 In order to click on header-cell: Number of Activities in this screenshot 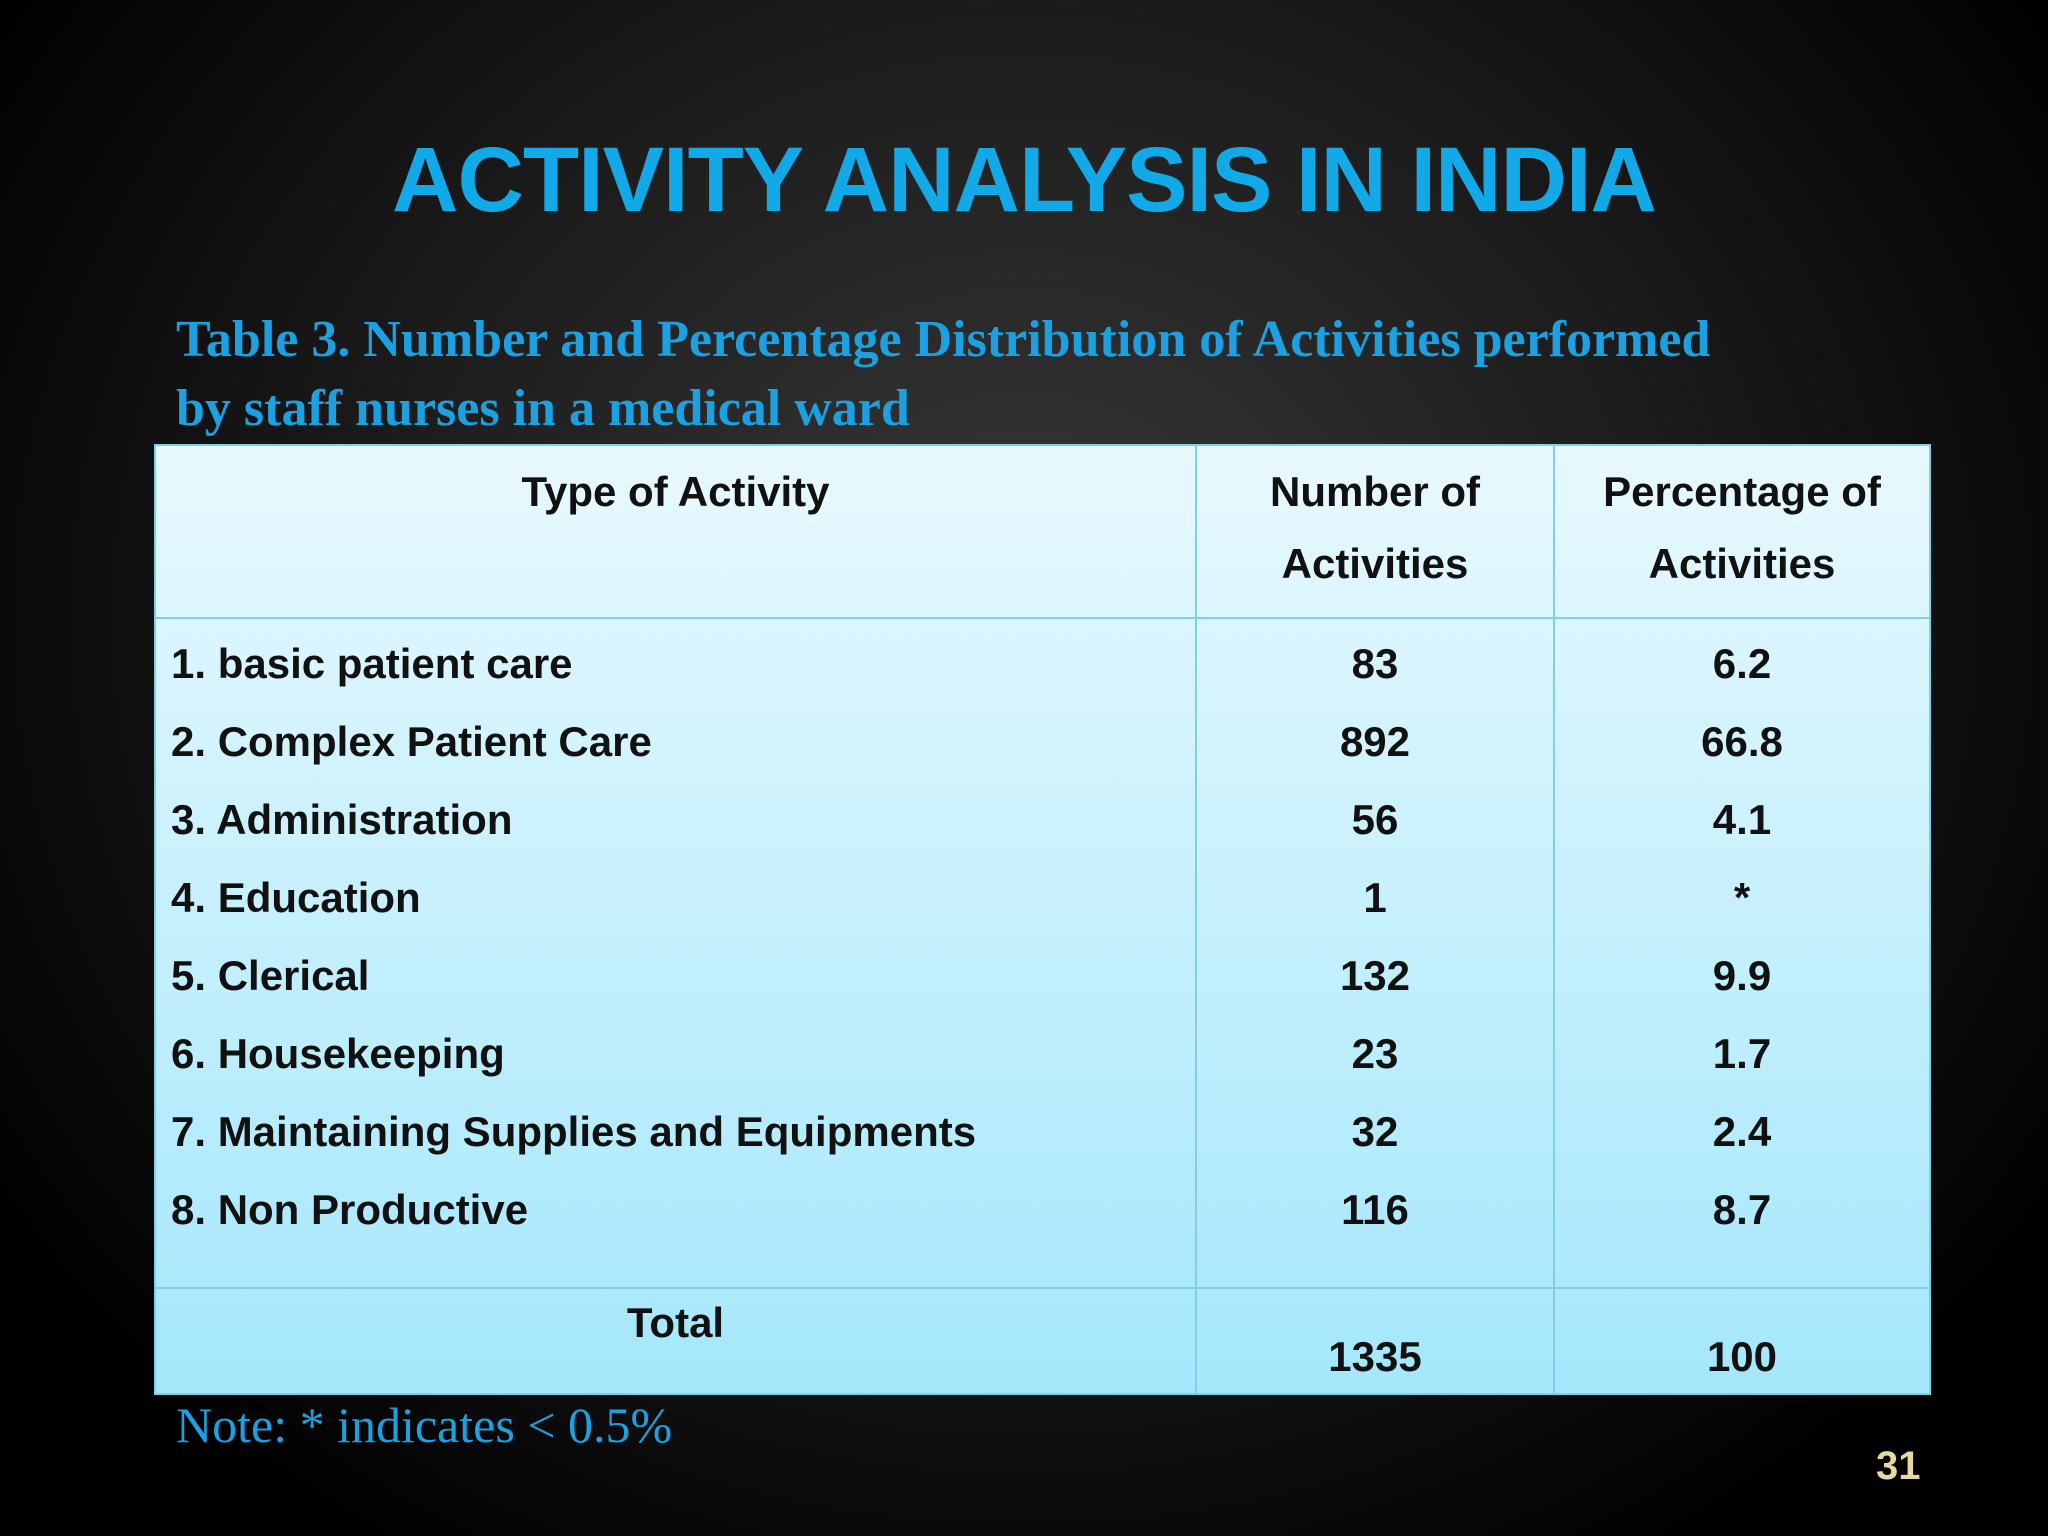, I will do `click(1375, 532)`.